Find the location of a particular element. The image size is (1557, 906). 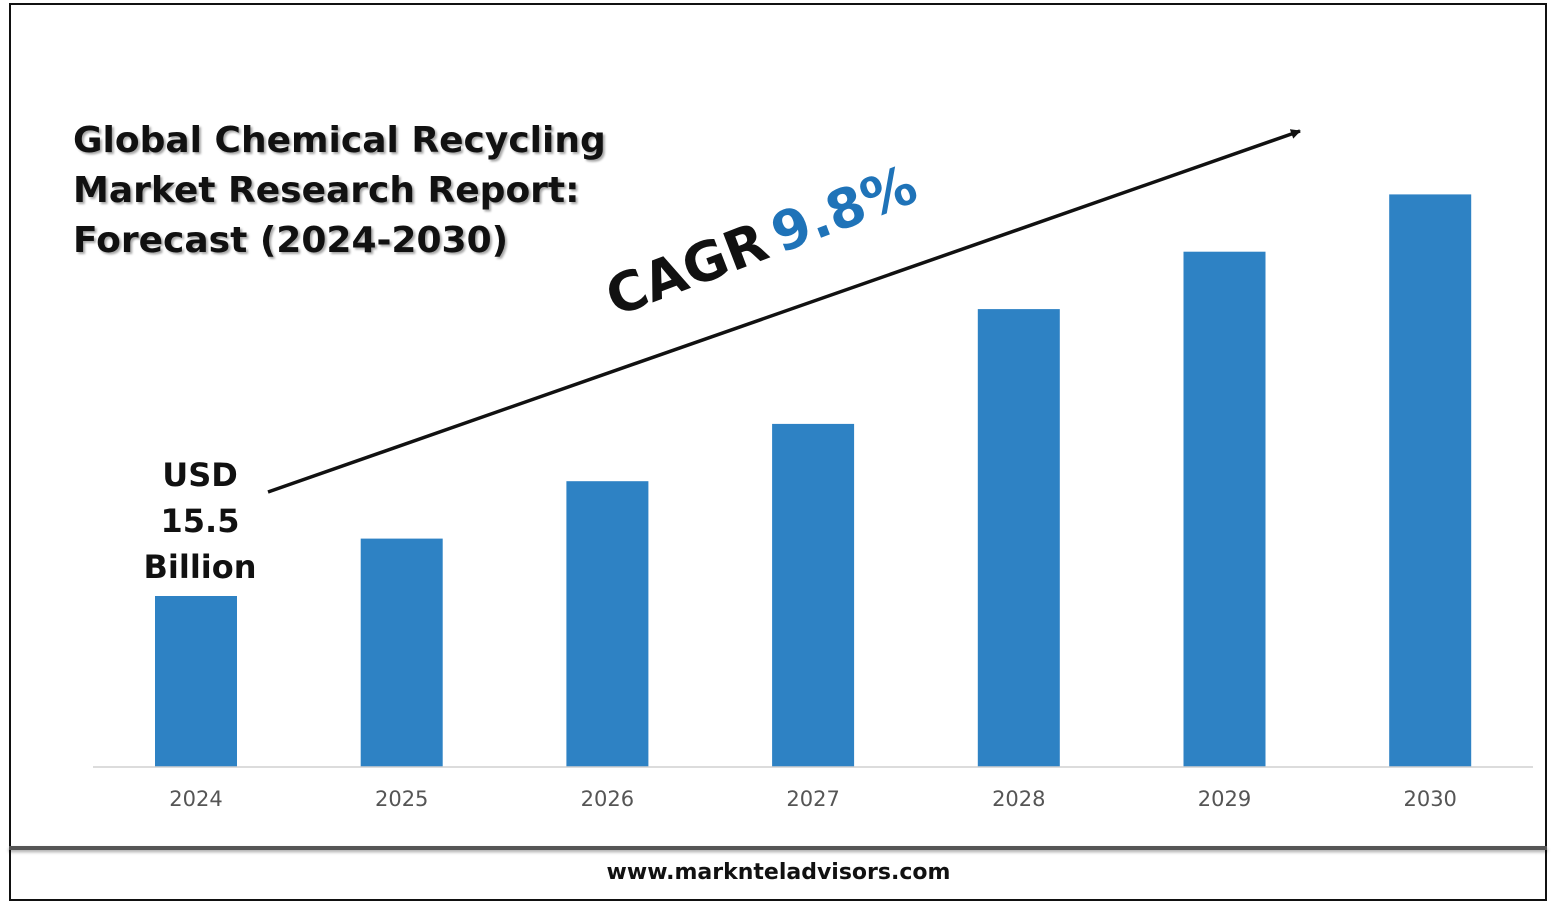

chart-title-line: Market Research Report: is located at coordinates (326, 190).